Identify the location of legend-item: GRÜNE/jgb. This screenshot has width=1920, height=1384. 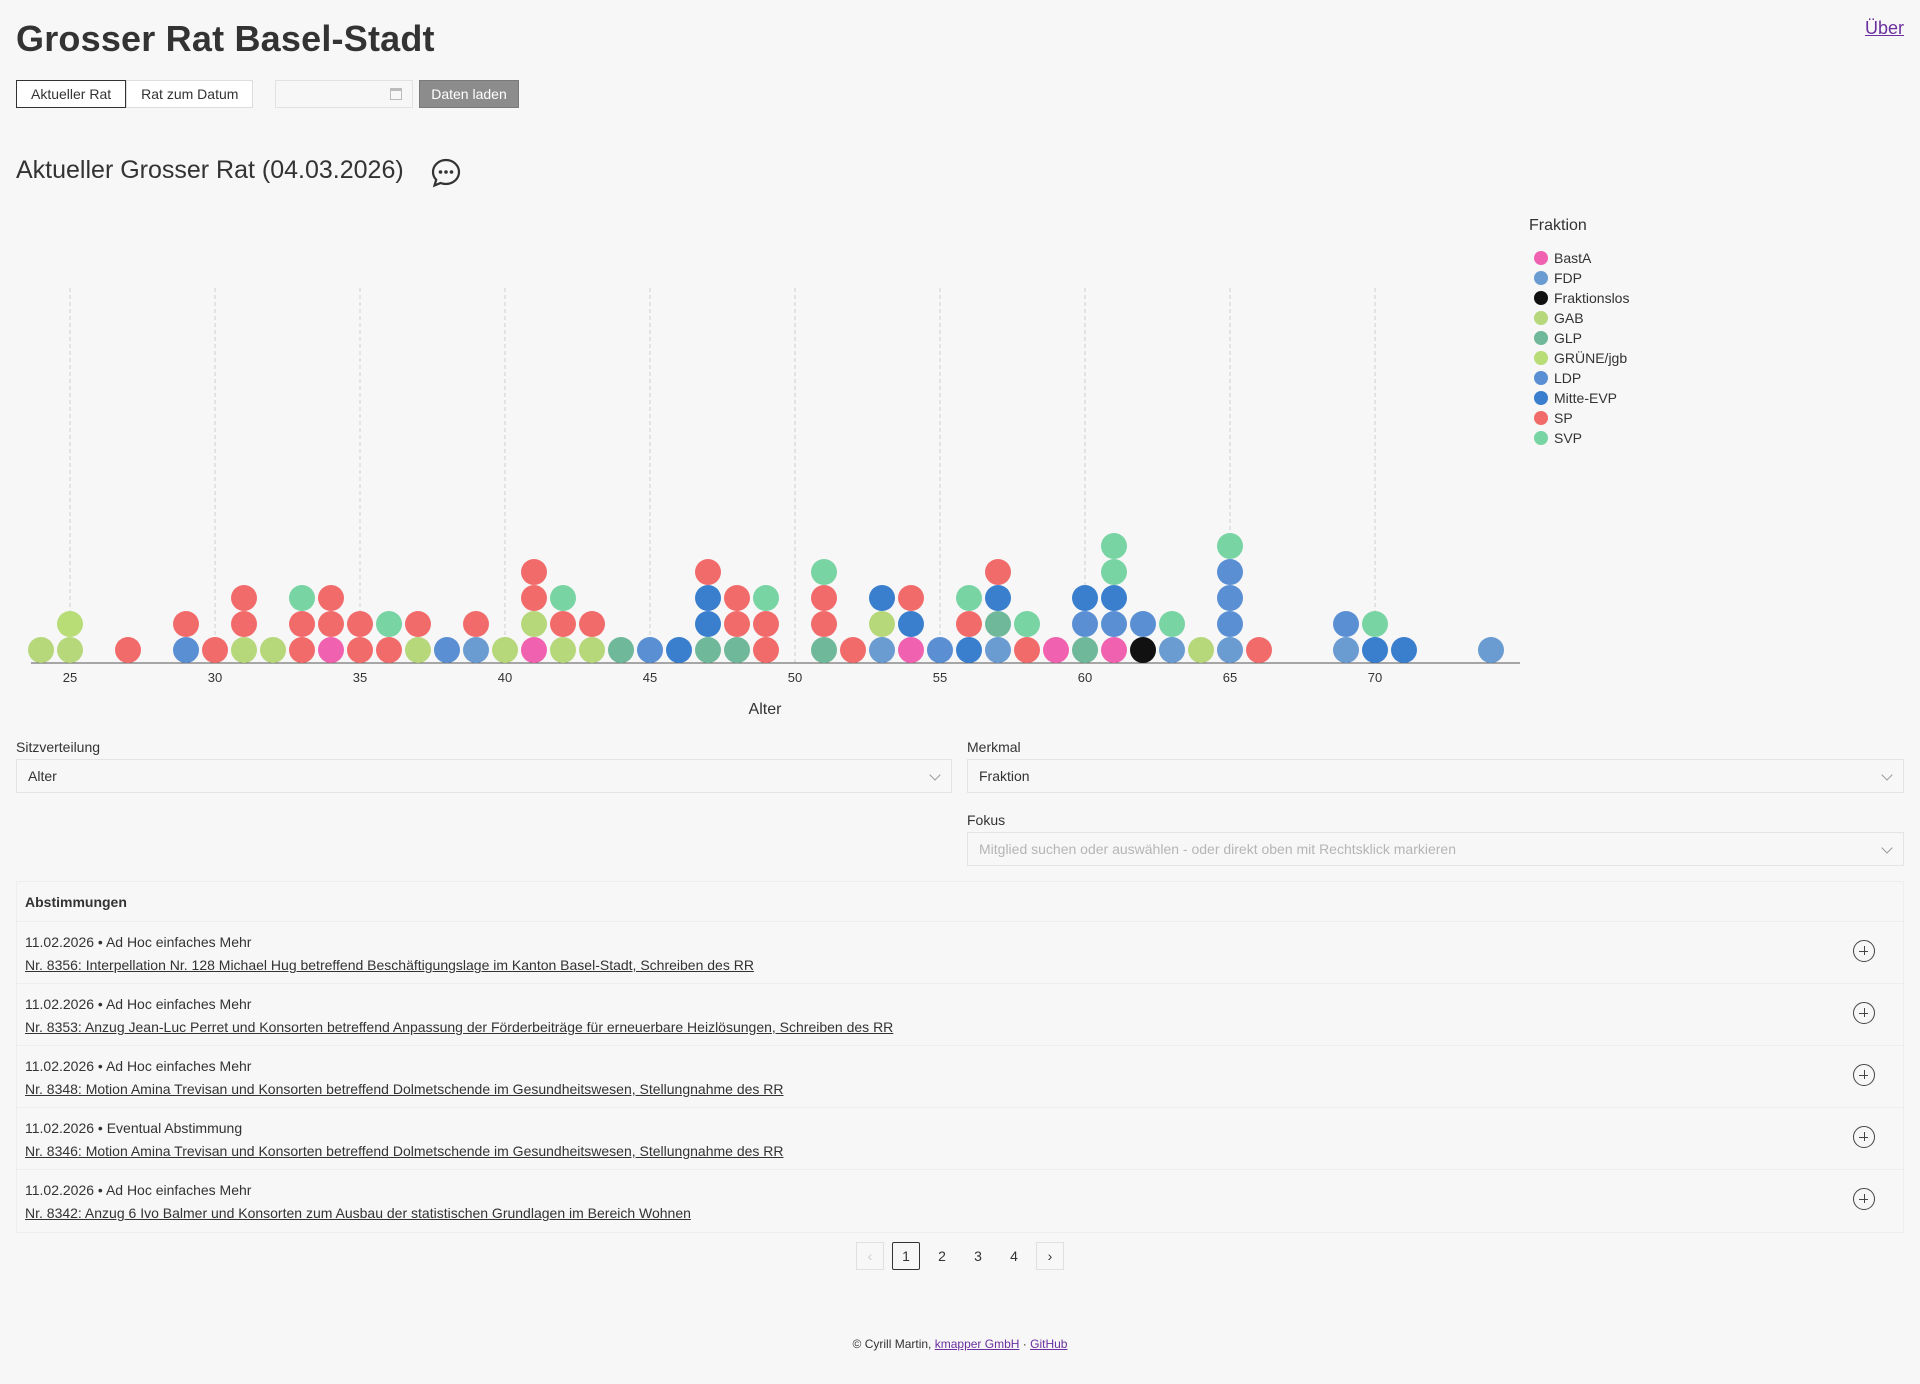
(1581, 358).